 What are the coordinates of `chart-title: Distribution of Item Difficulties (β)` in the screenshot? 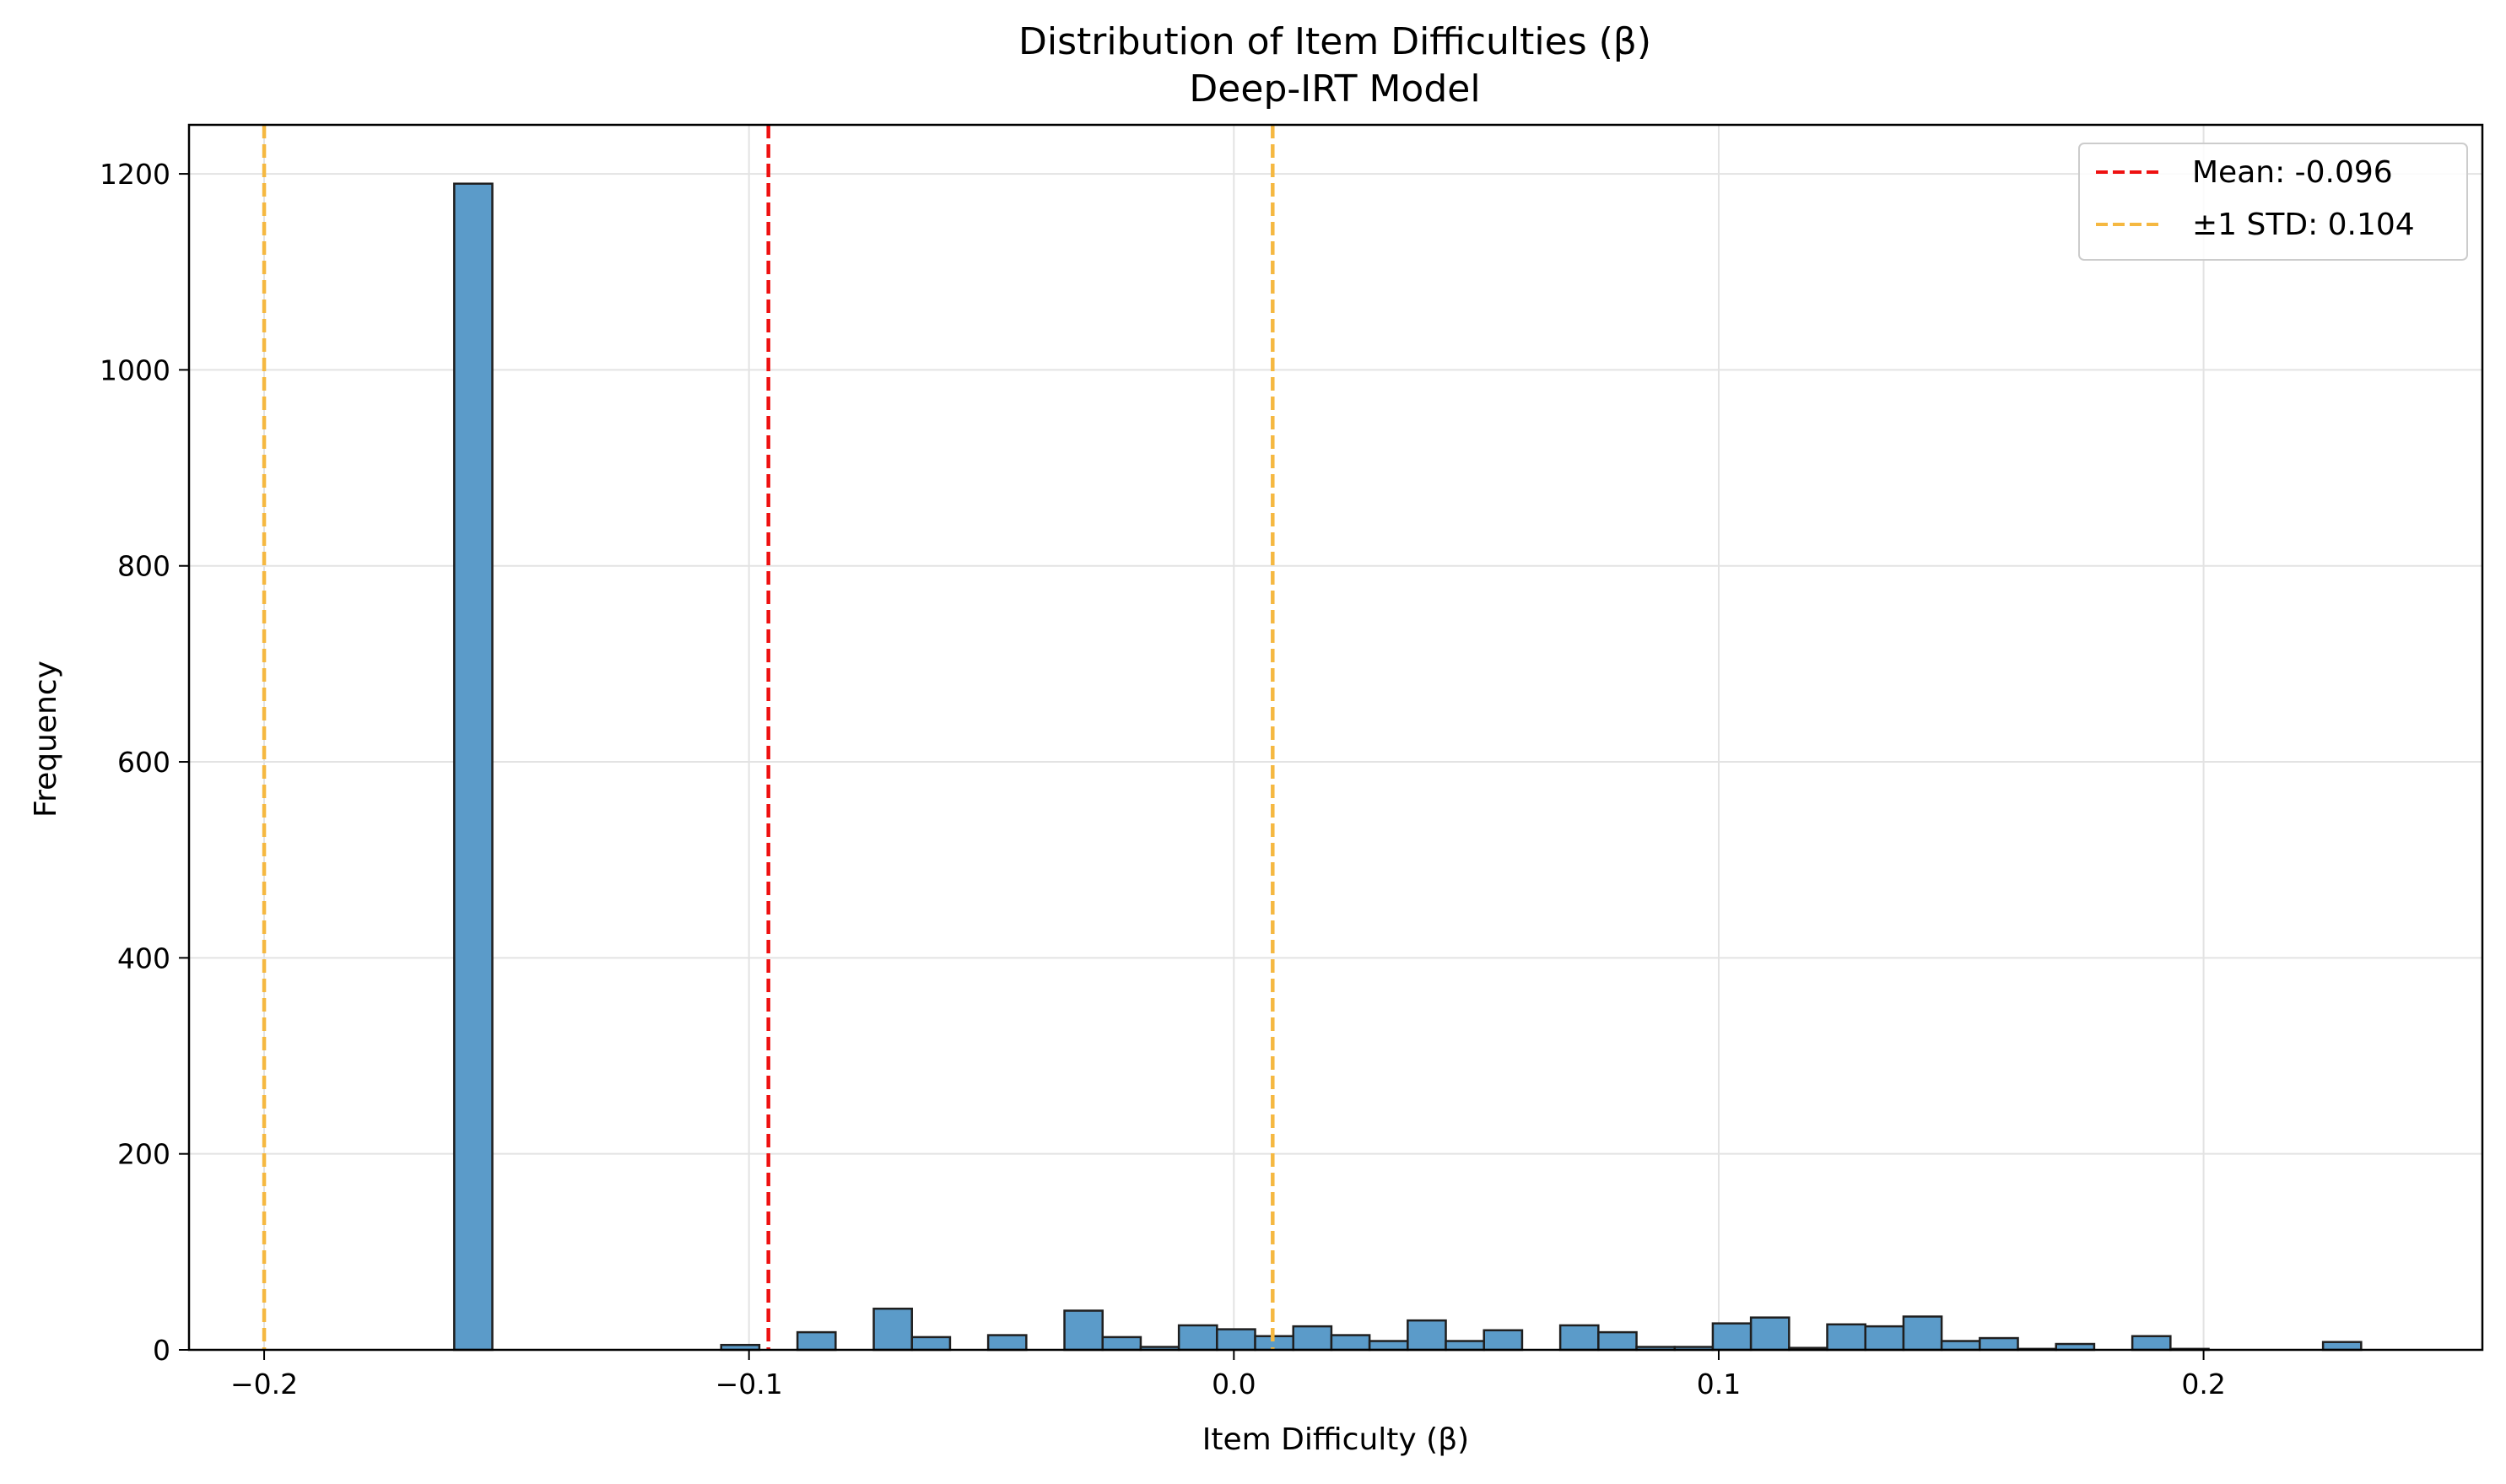 It's located at (1334, 41).